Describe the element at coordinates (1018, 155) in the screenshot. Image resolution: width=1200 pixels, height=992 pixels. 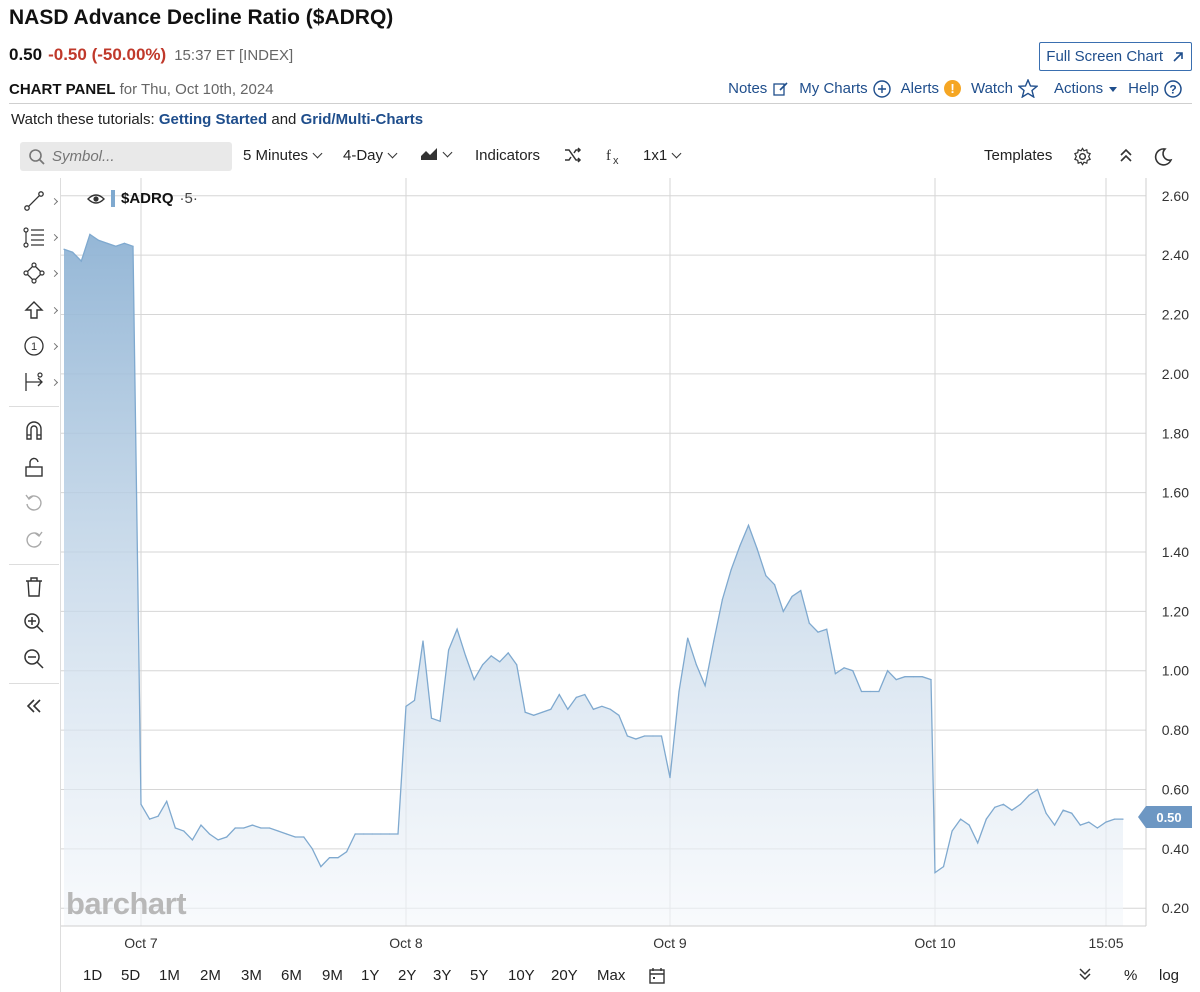
I see `templates-button: Templates` at that location.